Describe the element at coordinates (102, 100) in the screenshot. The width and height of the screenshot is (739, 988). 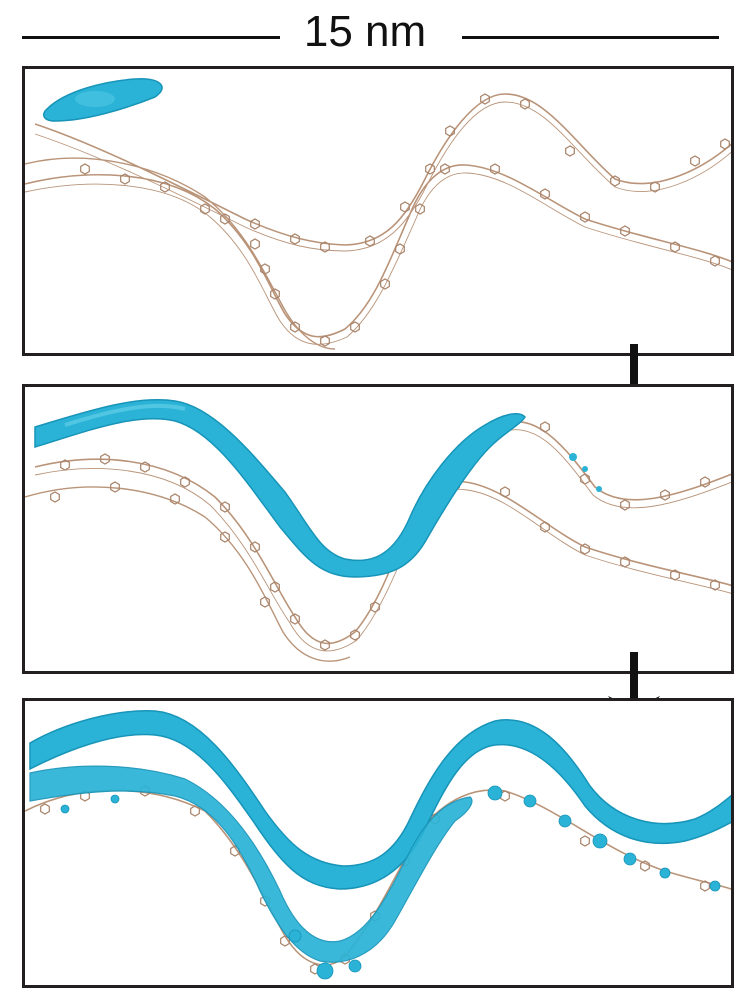
I see `water-cluster` at that location.